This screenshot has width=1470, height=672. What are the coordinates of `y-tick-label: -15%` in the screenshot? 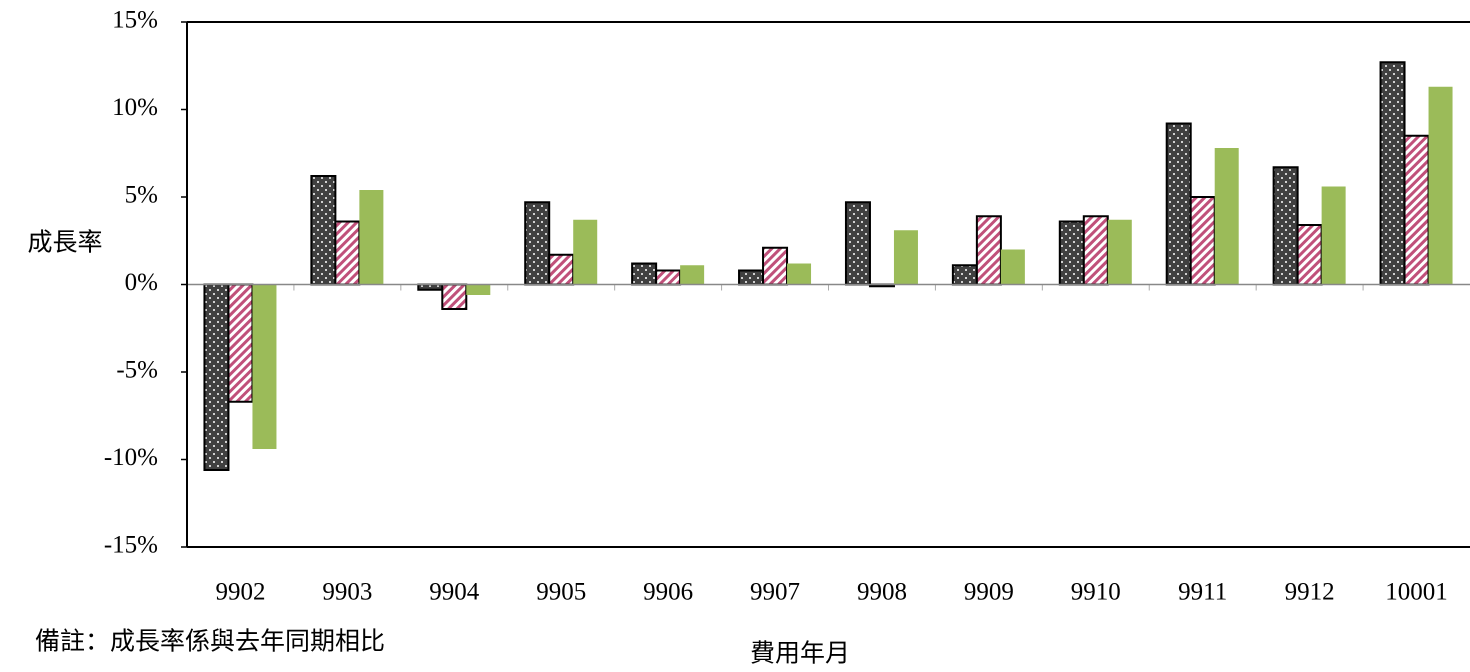 It's located at (131, 545).